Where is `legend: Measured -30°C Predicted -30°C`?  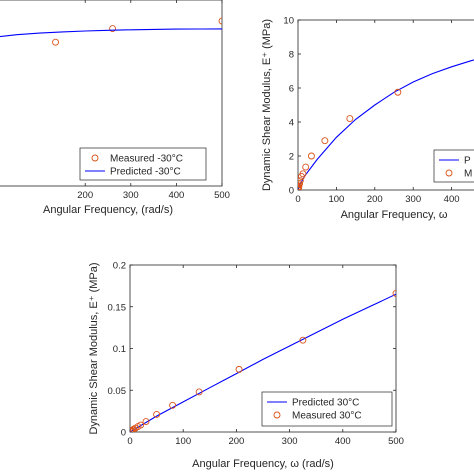 legend: Measured -30°C Predicted -30°C is located at coordinates (143, 164).